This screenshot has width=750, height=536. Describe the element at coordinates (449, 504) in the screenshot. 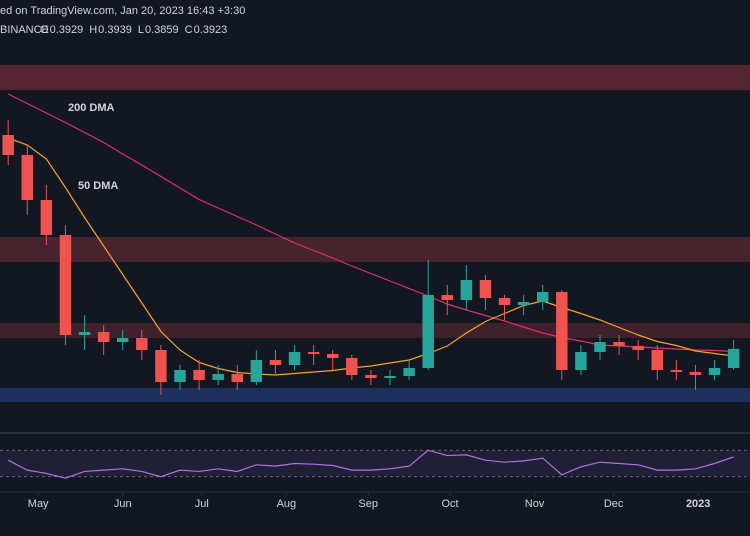

I see `x-tick-label: Oct` at that location.